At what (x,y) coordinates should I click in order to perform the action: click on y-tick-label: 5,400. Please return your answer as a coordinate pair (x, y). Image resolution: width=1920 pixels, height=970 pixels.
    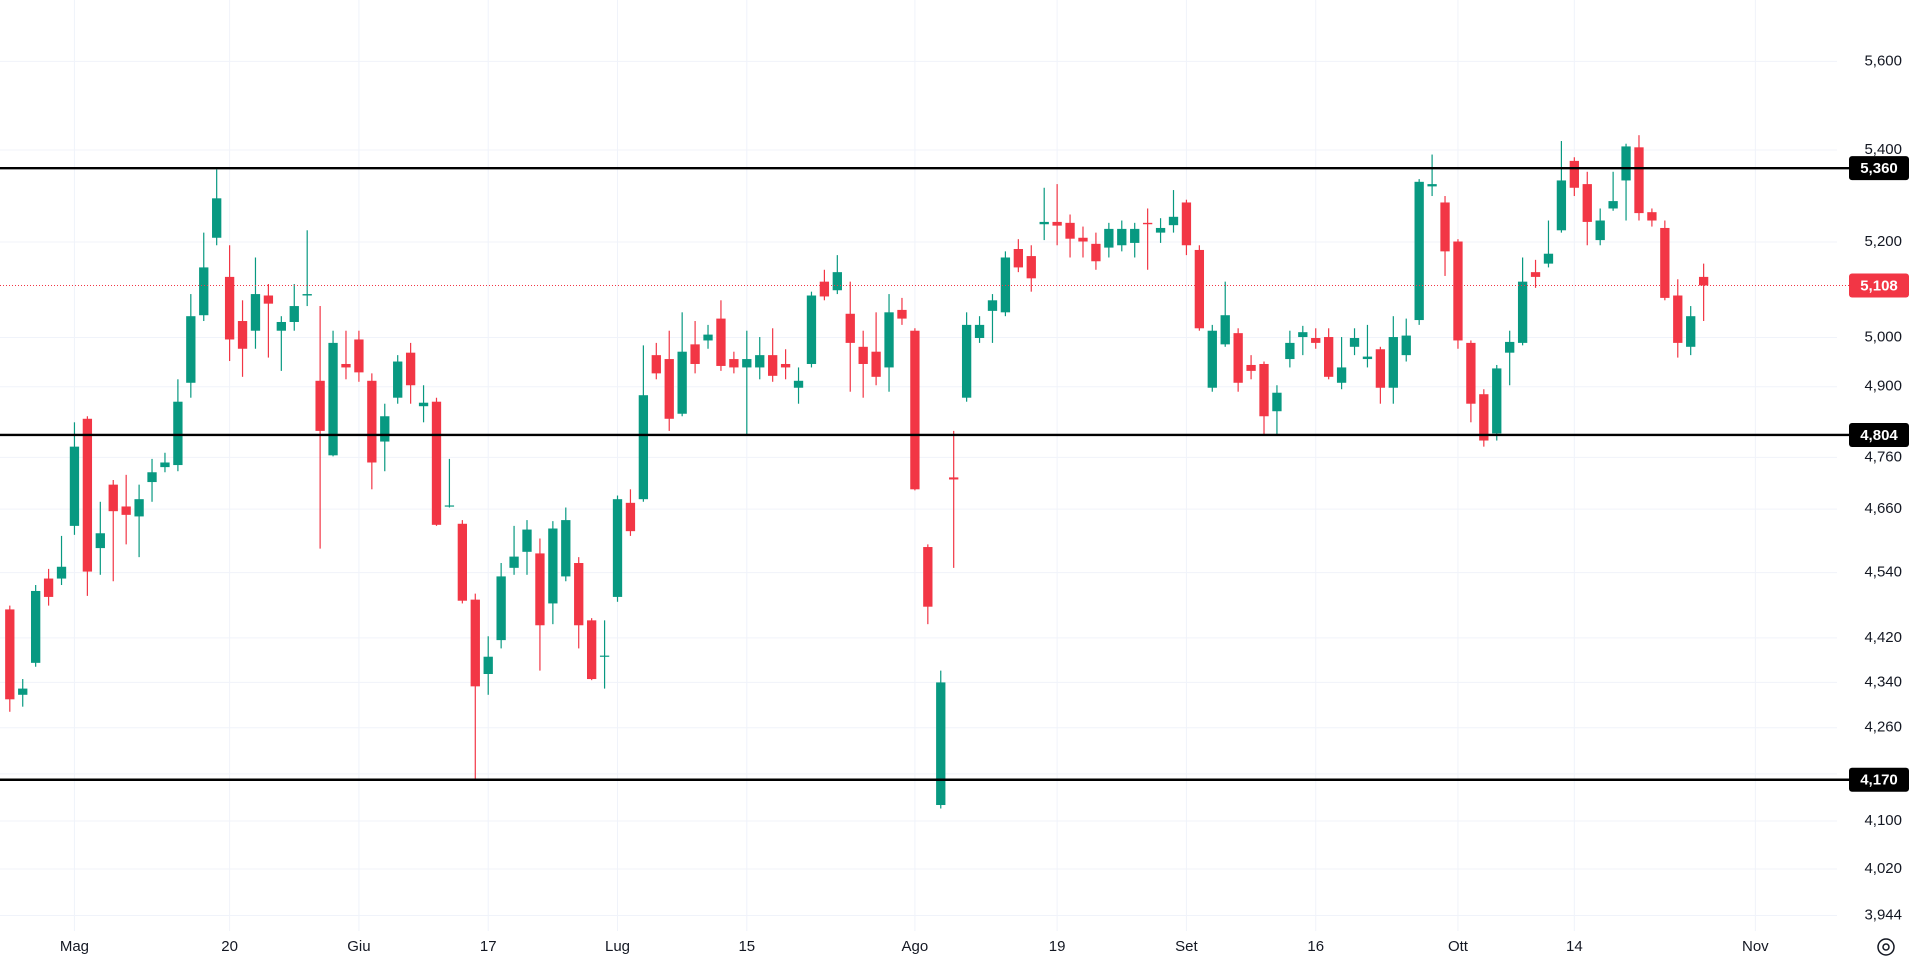
    Looking at the image, I should click on (1883, 149).